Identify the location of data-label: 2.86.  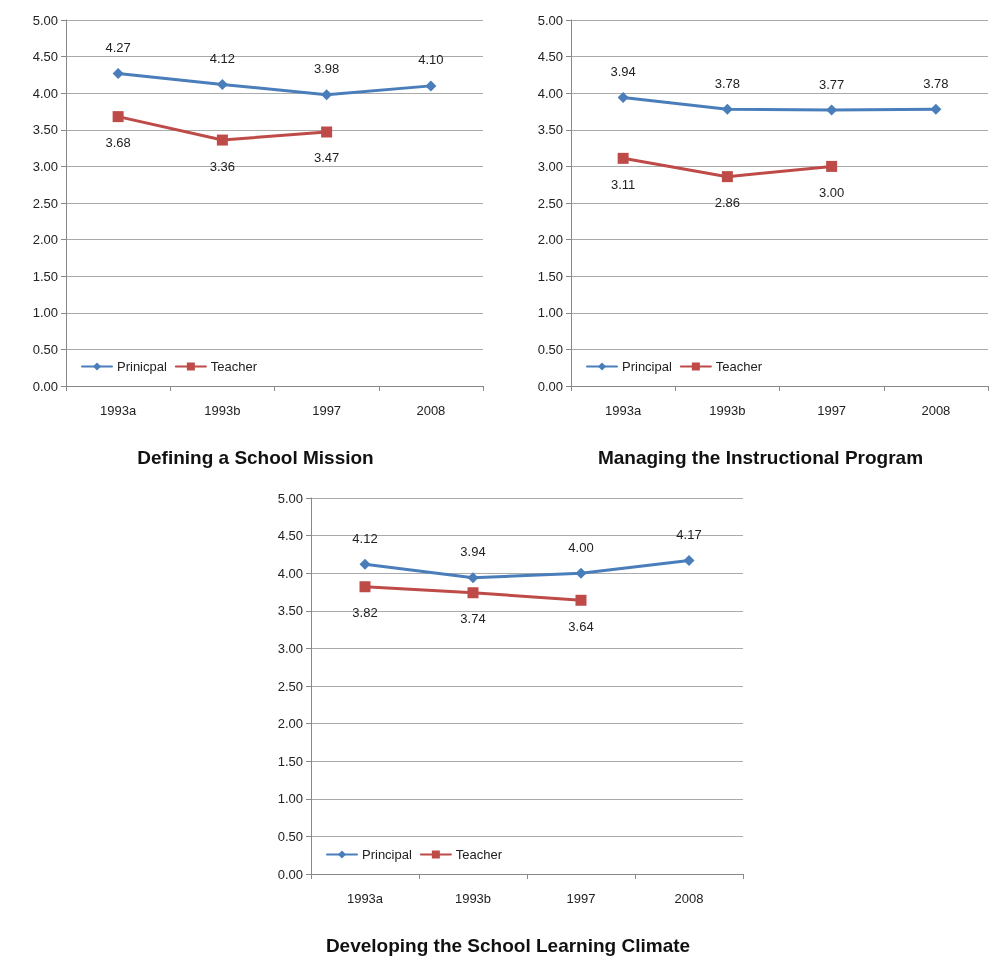
(727, 203).